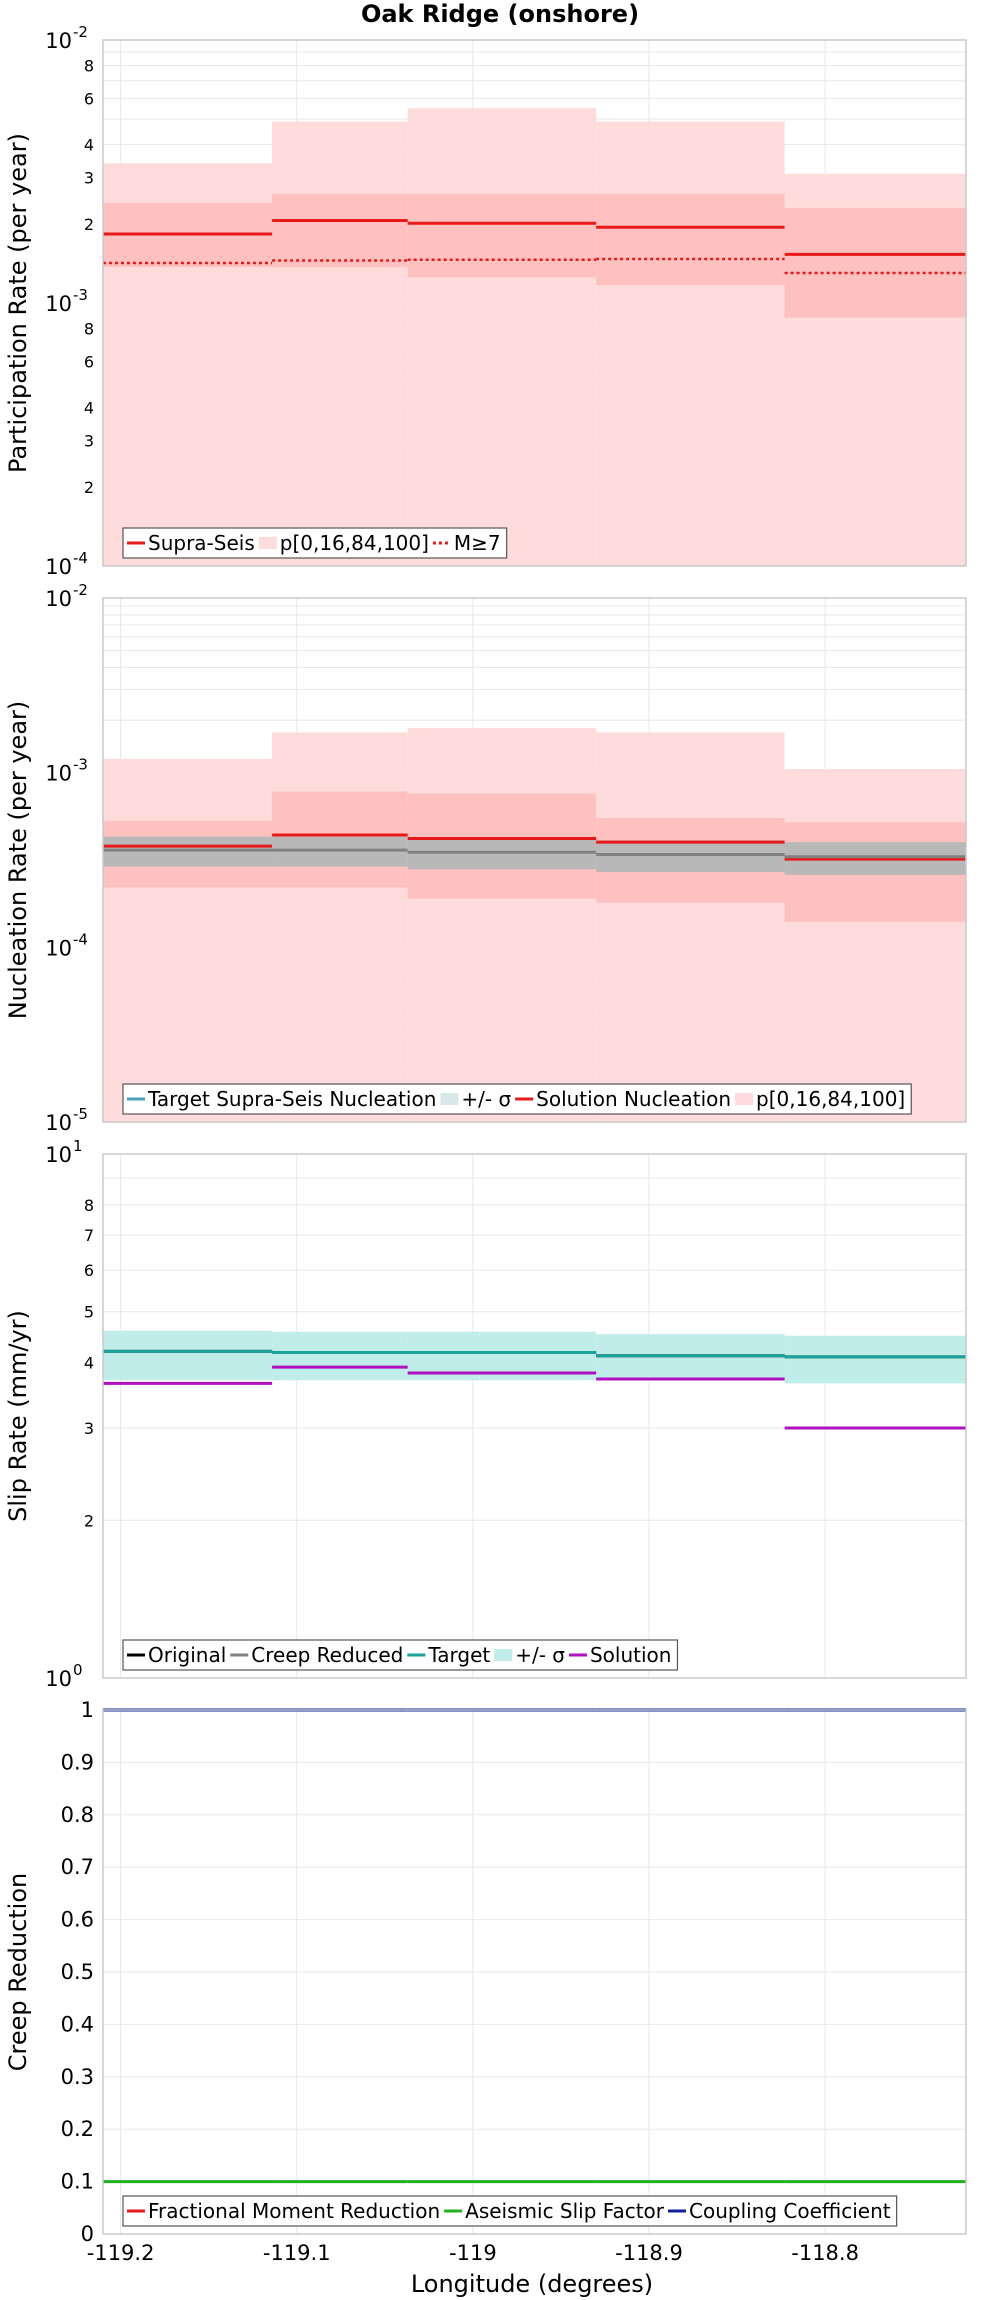 Image resolution: width=1000 pixels, height=2300 pixels. Describe the element at coordinates (458, 1655) in the screenshot. I see `legend-label: Target` at that location.